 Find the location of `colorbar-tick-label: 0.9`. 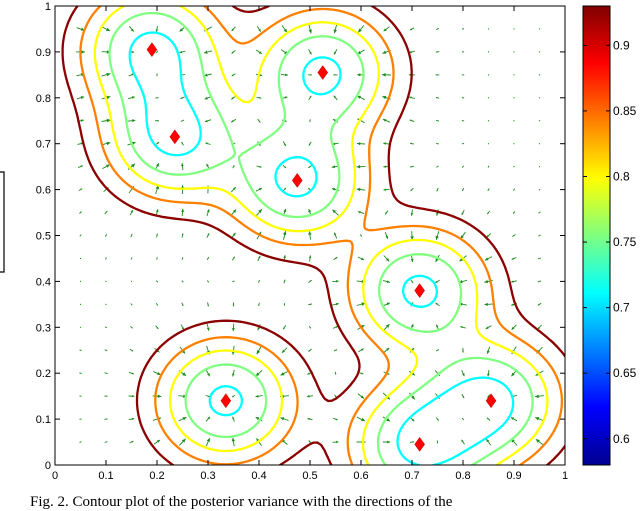

colorbar-tick-label: 0.9 is located at coordinates (621, 45).